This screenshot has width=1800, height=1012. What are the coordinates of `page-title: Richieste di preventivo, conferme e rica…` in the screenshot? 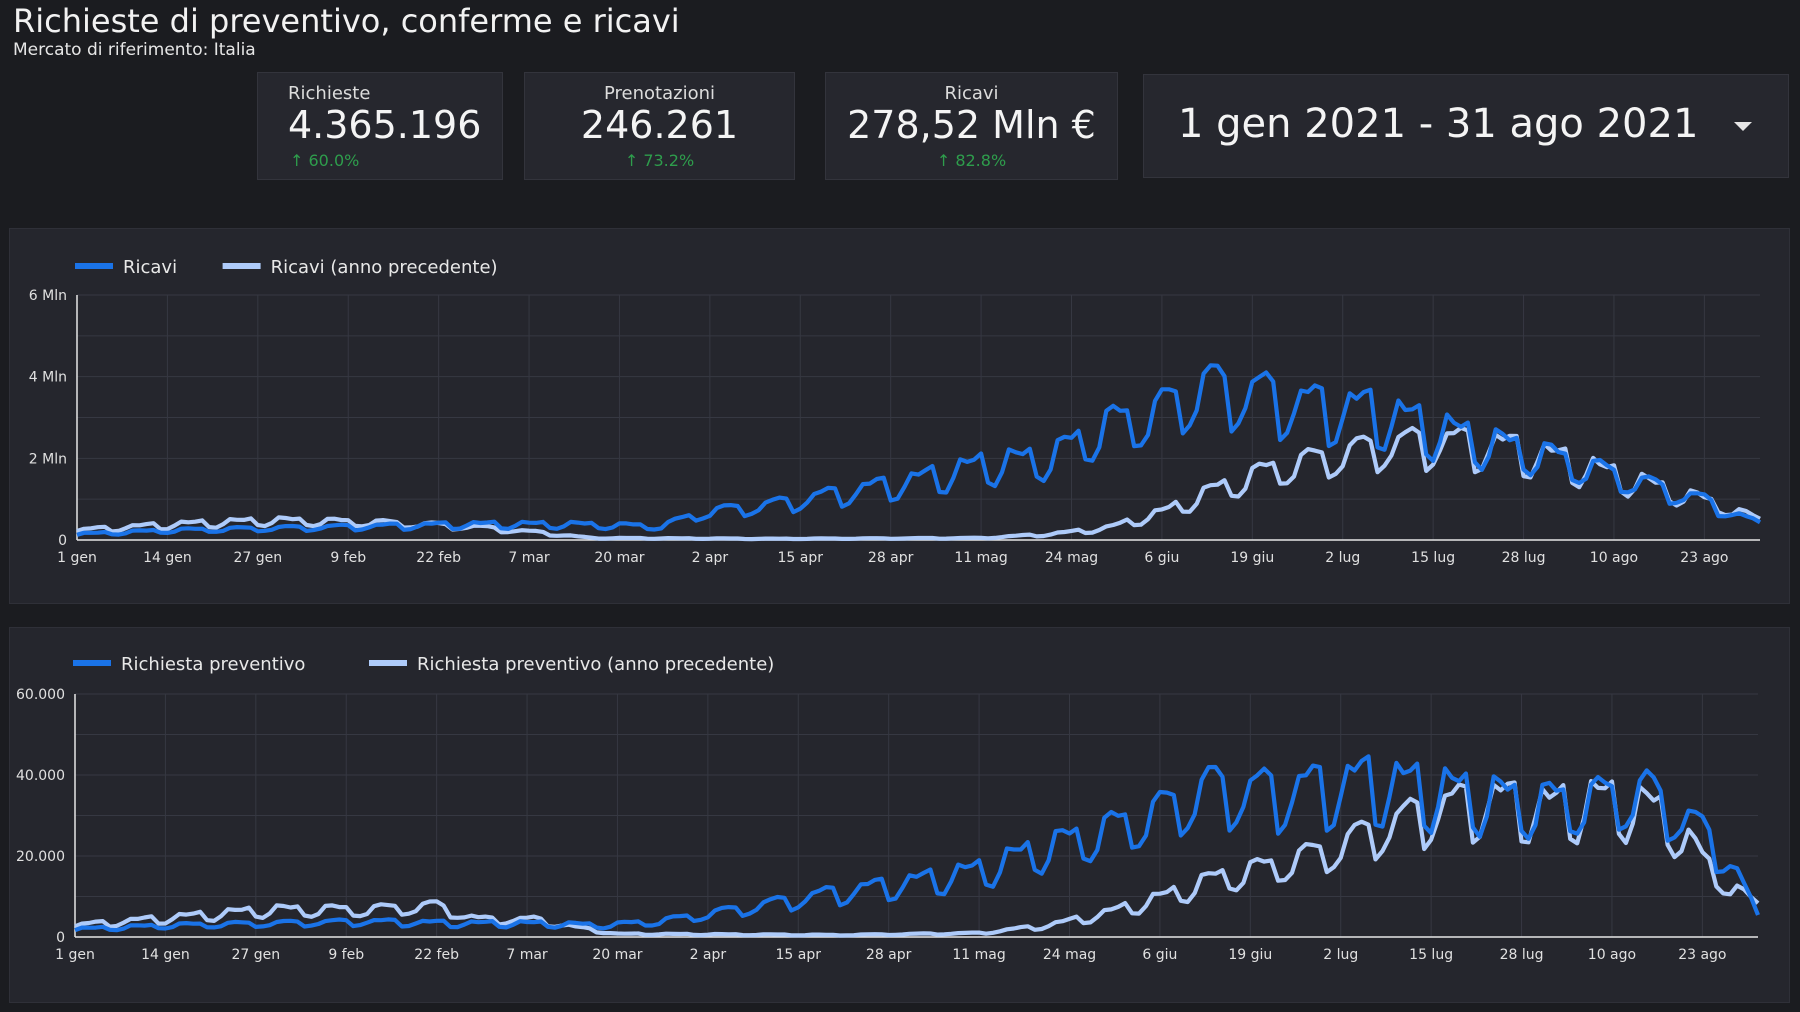 It's located at (346, 21).